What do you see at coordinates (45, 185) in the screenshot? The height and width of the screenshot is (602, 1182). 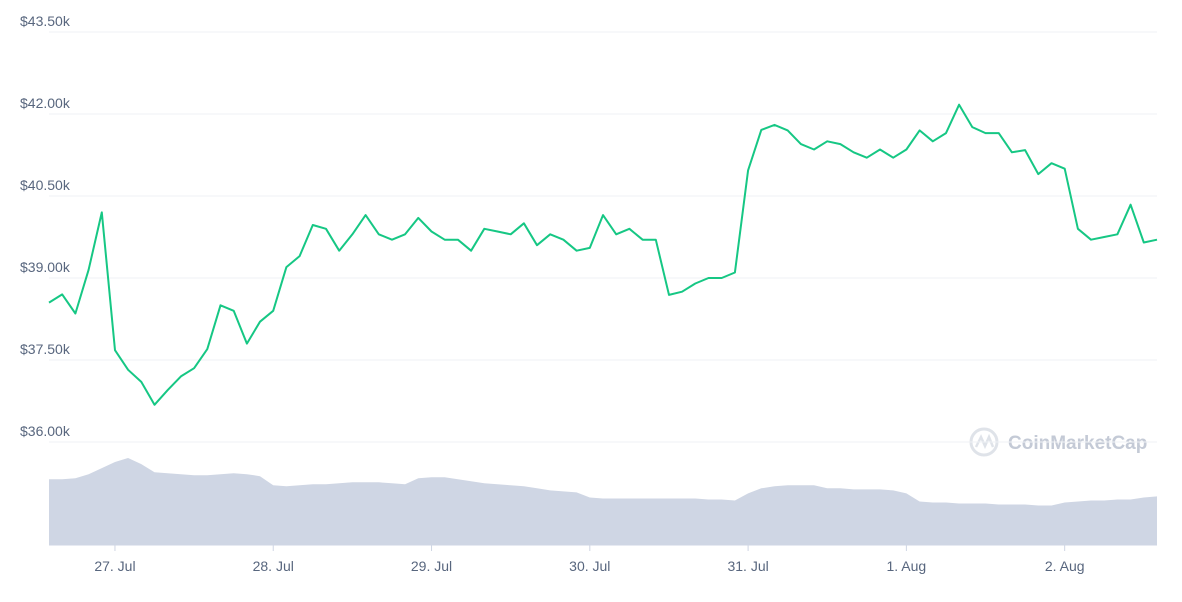 I see `y-tick-label: $40.50k` at bounding box center [45, 185].